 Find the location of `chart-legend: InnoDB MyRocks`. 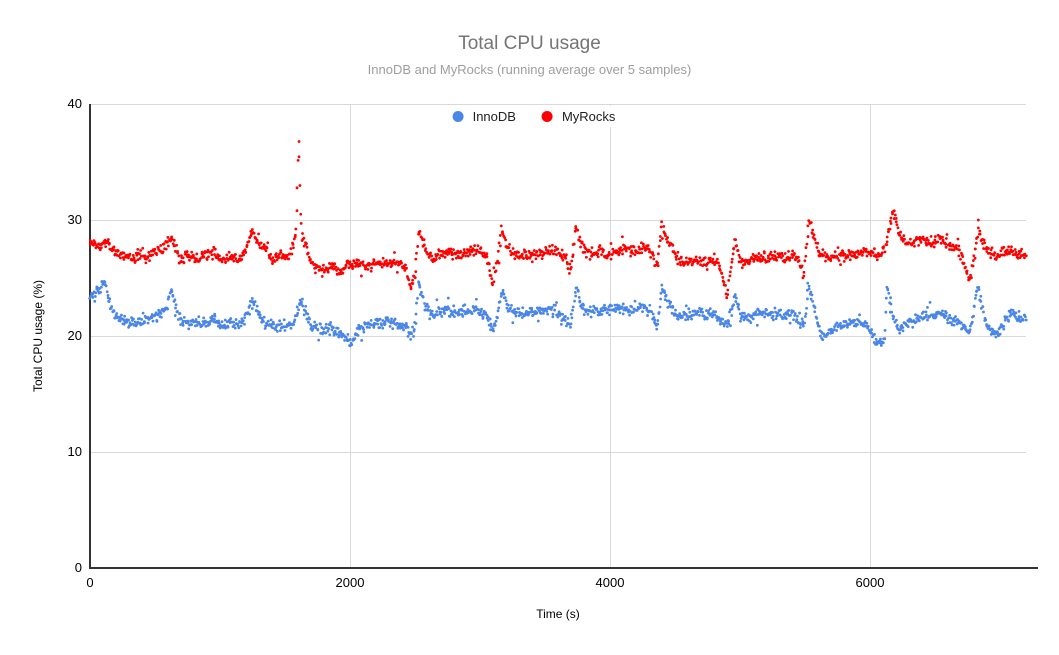

chart-legend: InnoDB MyRocks is located at coordinates (534, 116).